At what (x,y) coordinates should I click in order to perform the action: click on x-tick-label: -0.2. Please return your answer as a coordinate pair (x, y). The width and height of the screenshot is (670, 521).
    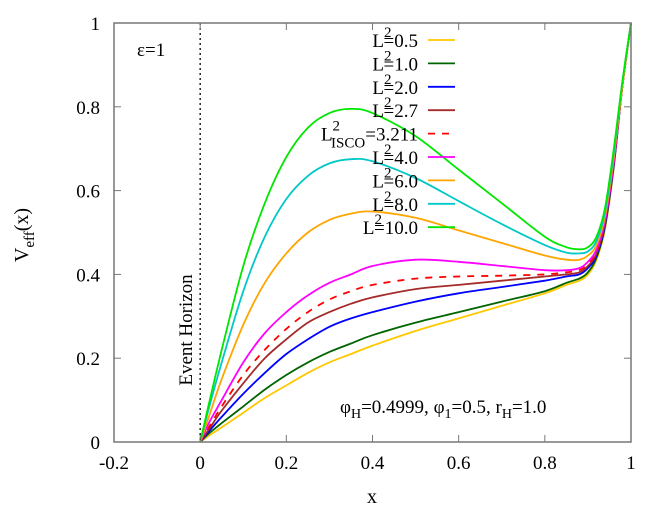
    Looking at the image, I should click on (114, 463).